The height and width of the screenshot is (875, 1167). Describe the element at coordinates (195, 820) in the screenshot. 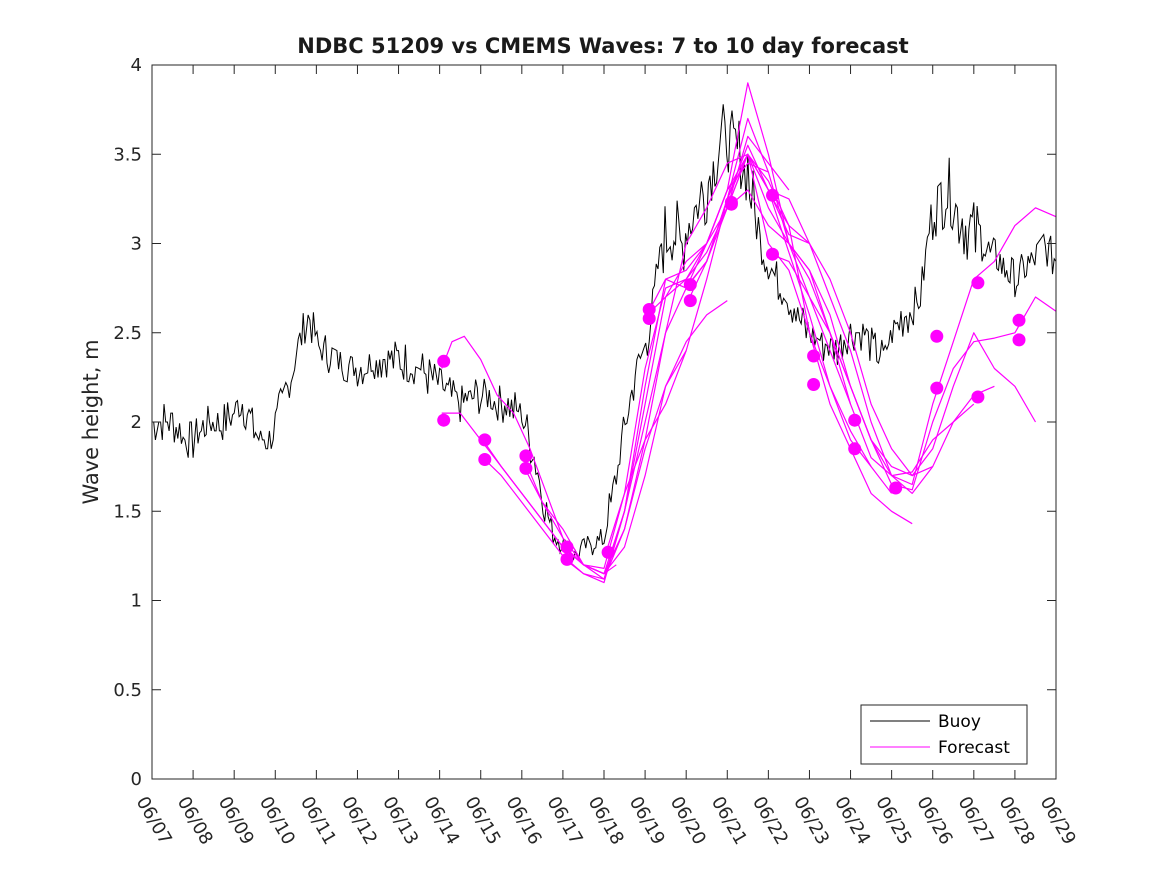

I see `x-tick-label: 06/08` at that location.